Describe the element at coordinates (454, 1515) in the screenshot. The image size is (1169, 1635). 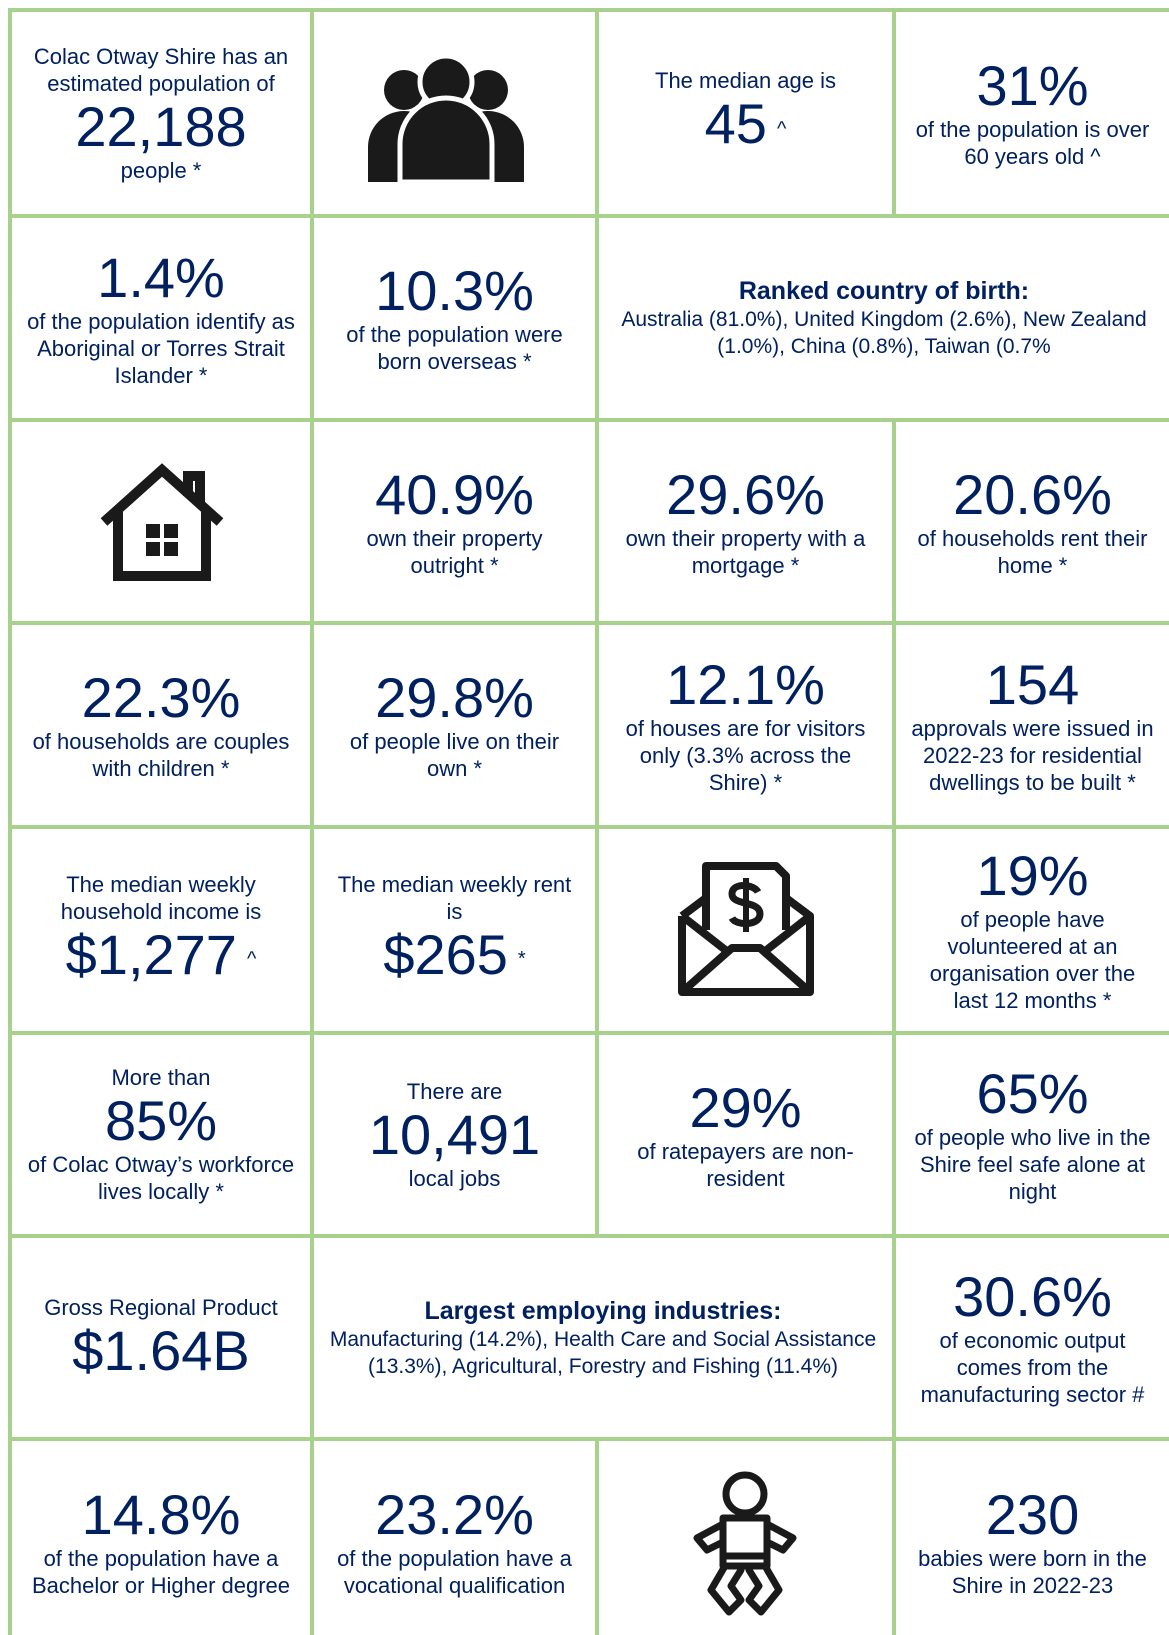
I see `figure-line: 23.2%` at that location.